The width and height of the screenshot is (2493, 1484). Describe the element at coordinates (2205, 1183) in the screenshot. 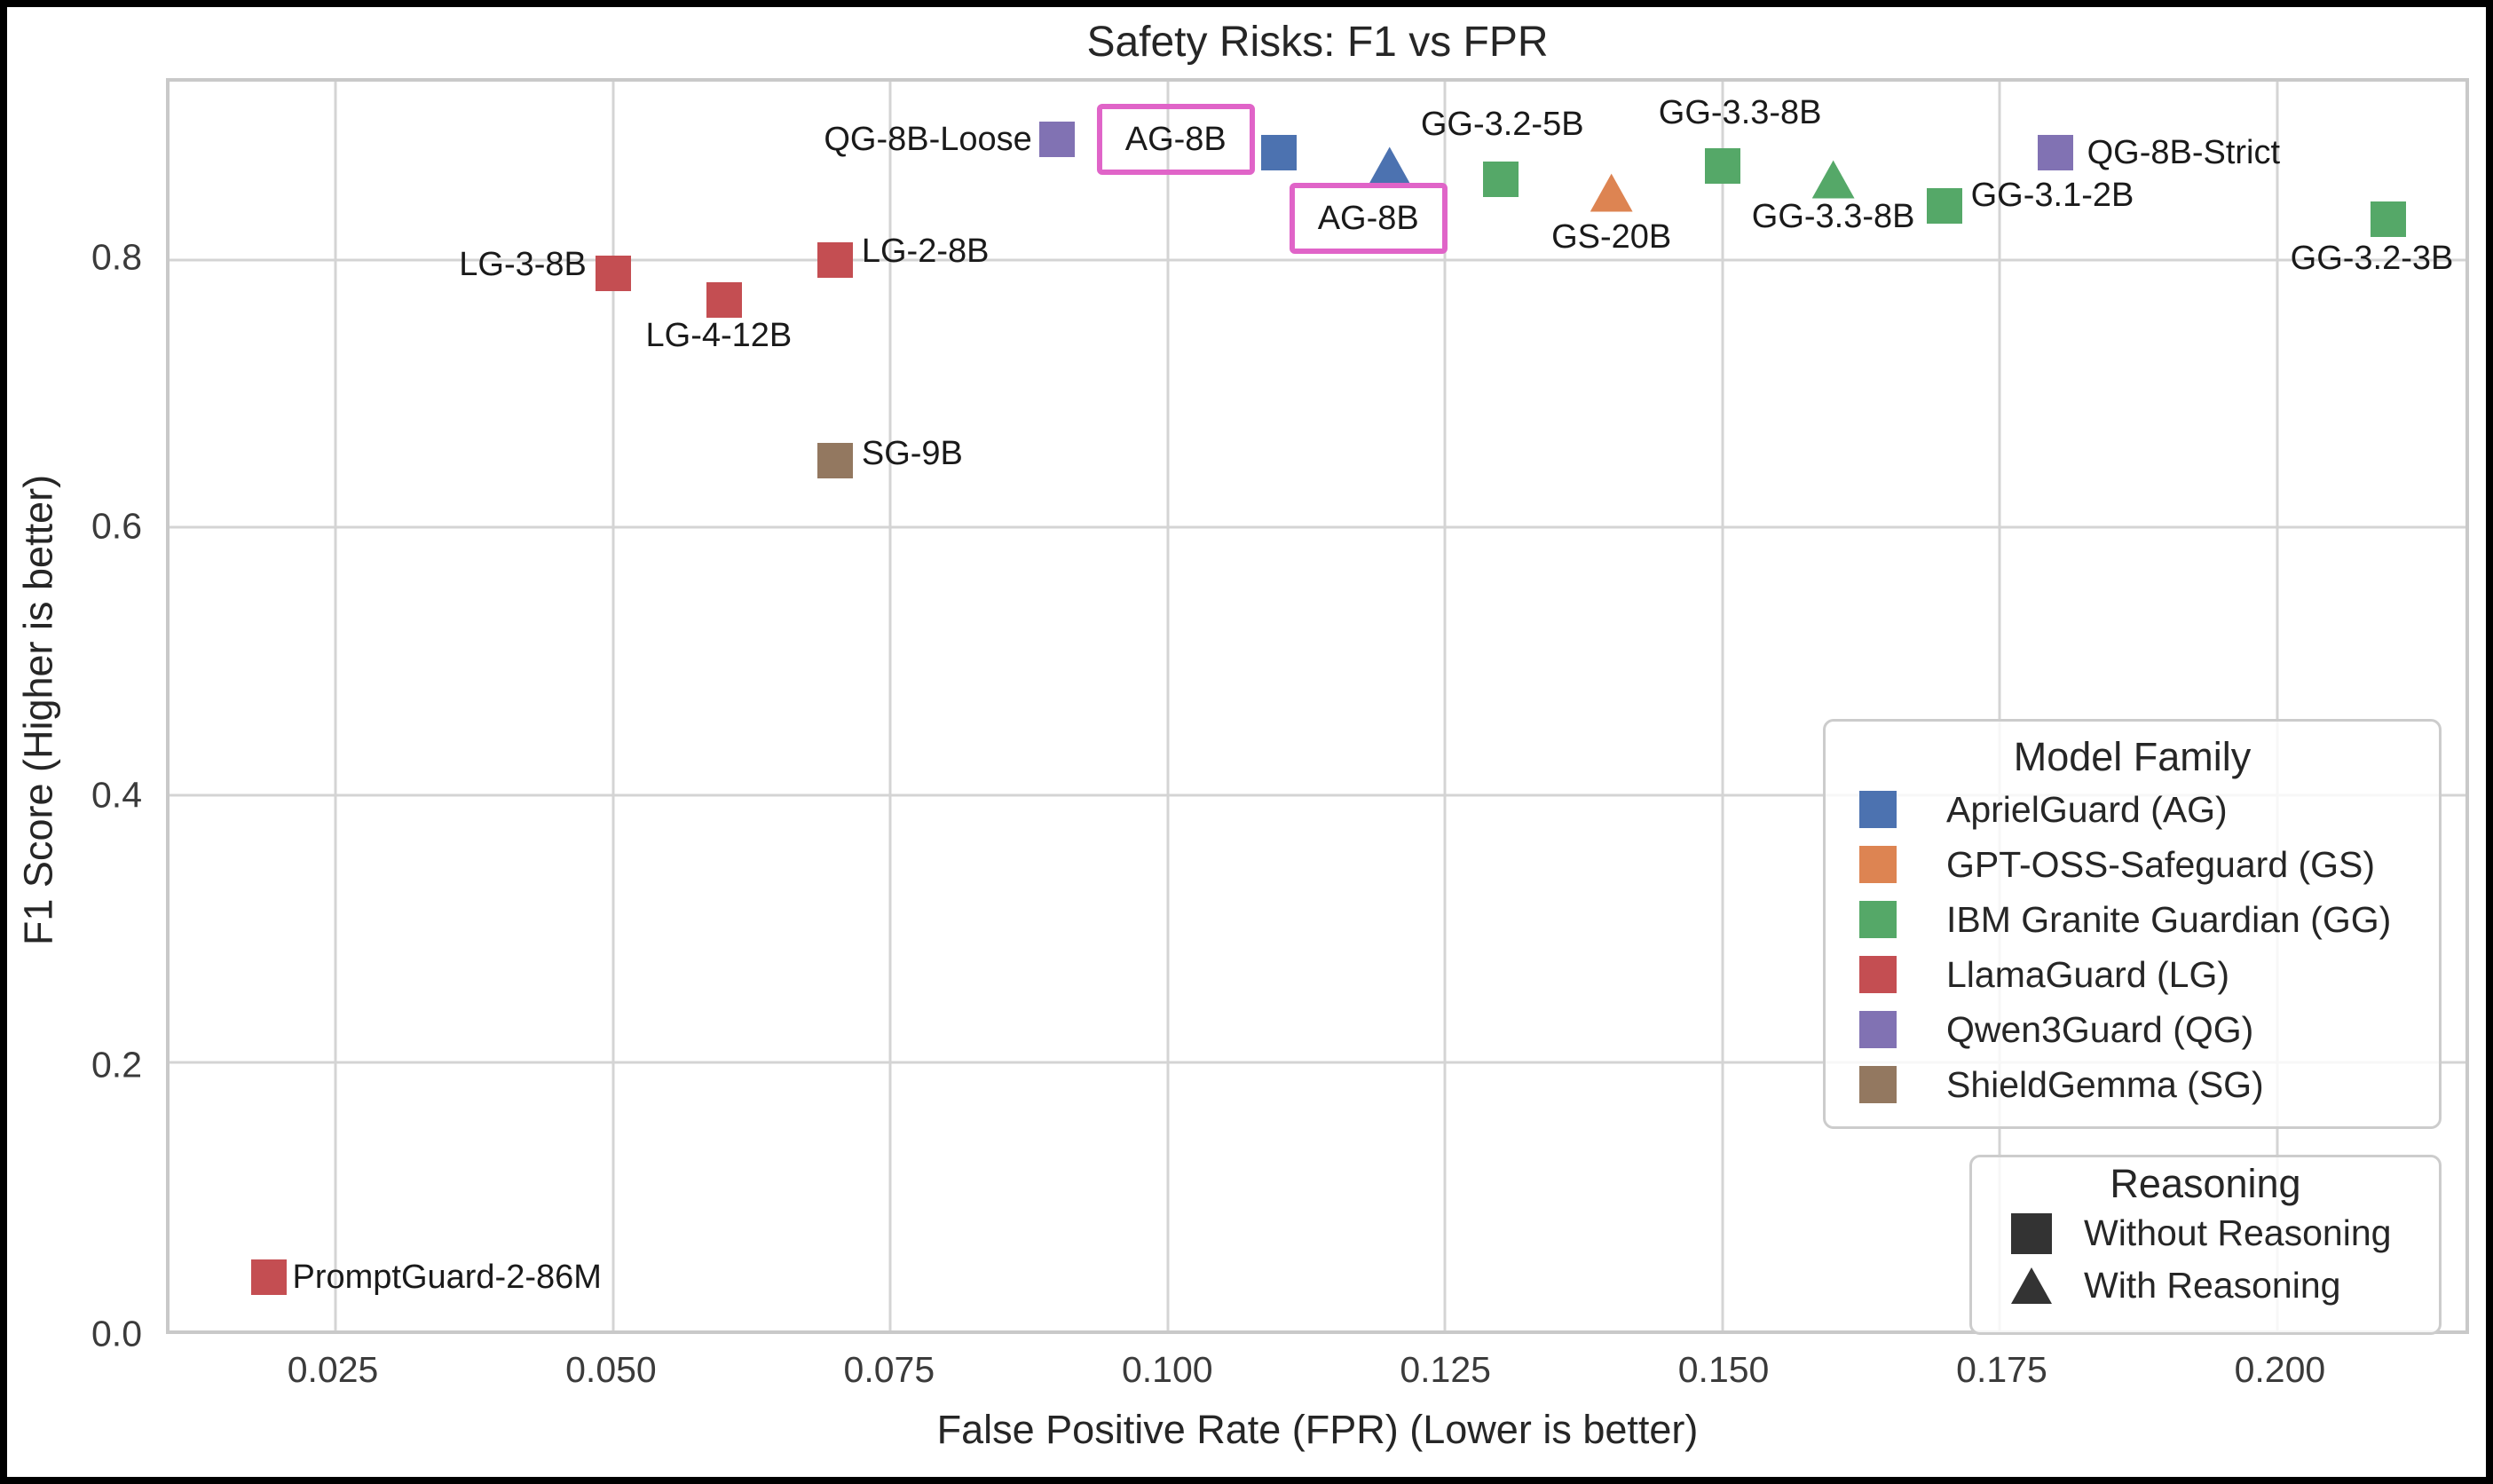

I see `legend-reasoning-title: Reasoning` at that location.